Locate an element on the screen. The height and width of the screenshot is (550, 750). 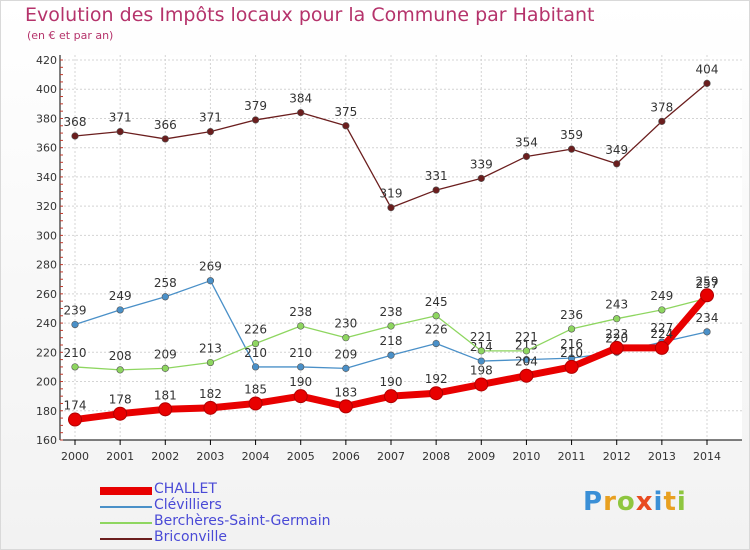
y-tick-label: 380 is located at coordinates (46, 118).